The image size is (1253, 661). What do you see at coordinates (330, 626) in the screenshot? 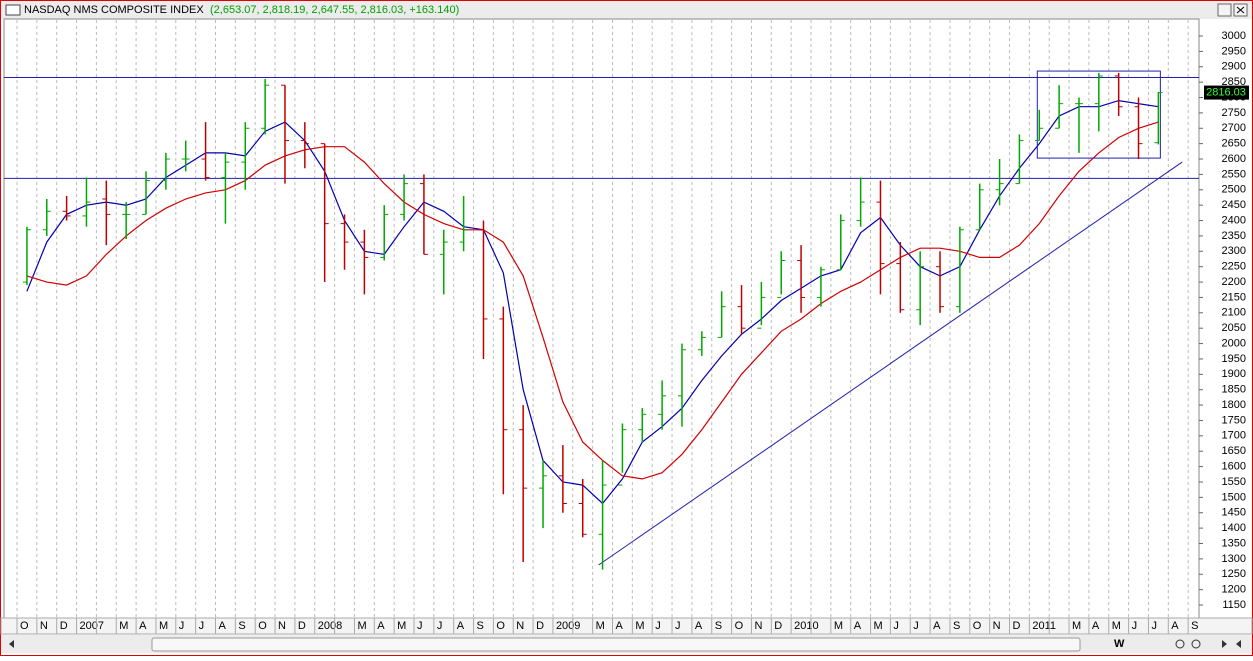
I see `x-tick-label: 2008` at bounding box center [330, 626].